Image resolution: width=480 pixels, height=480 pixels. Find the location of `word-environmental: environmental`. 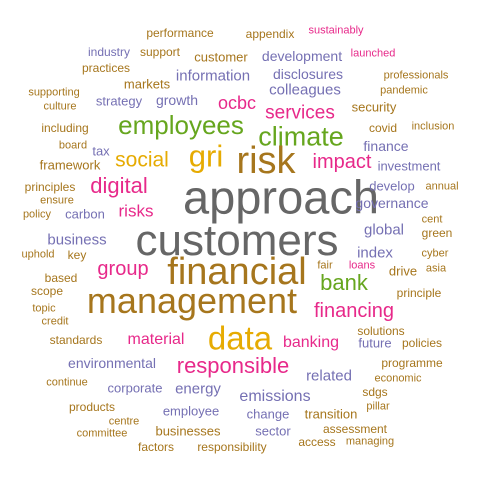

word-environmental: environmental is located at coordinates (112, 363).